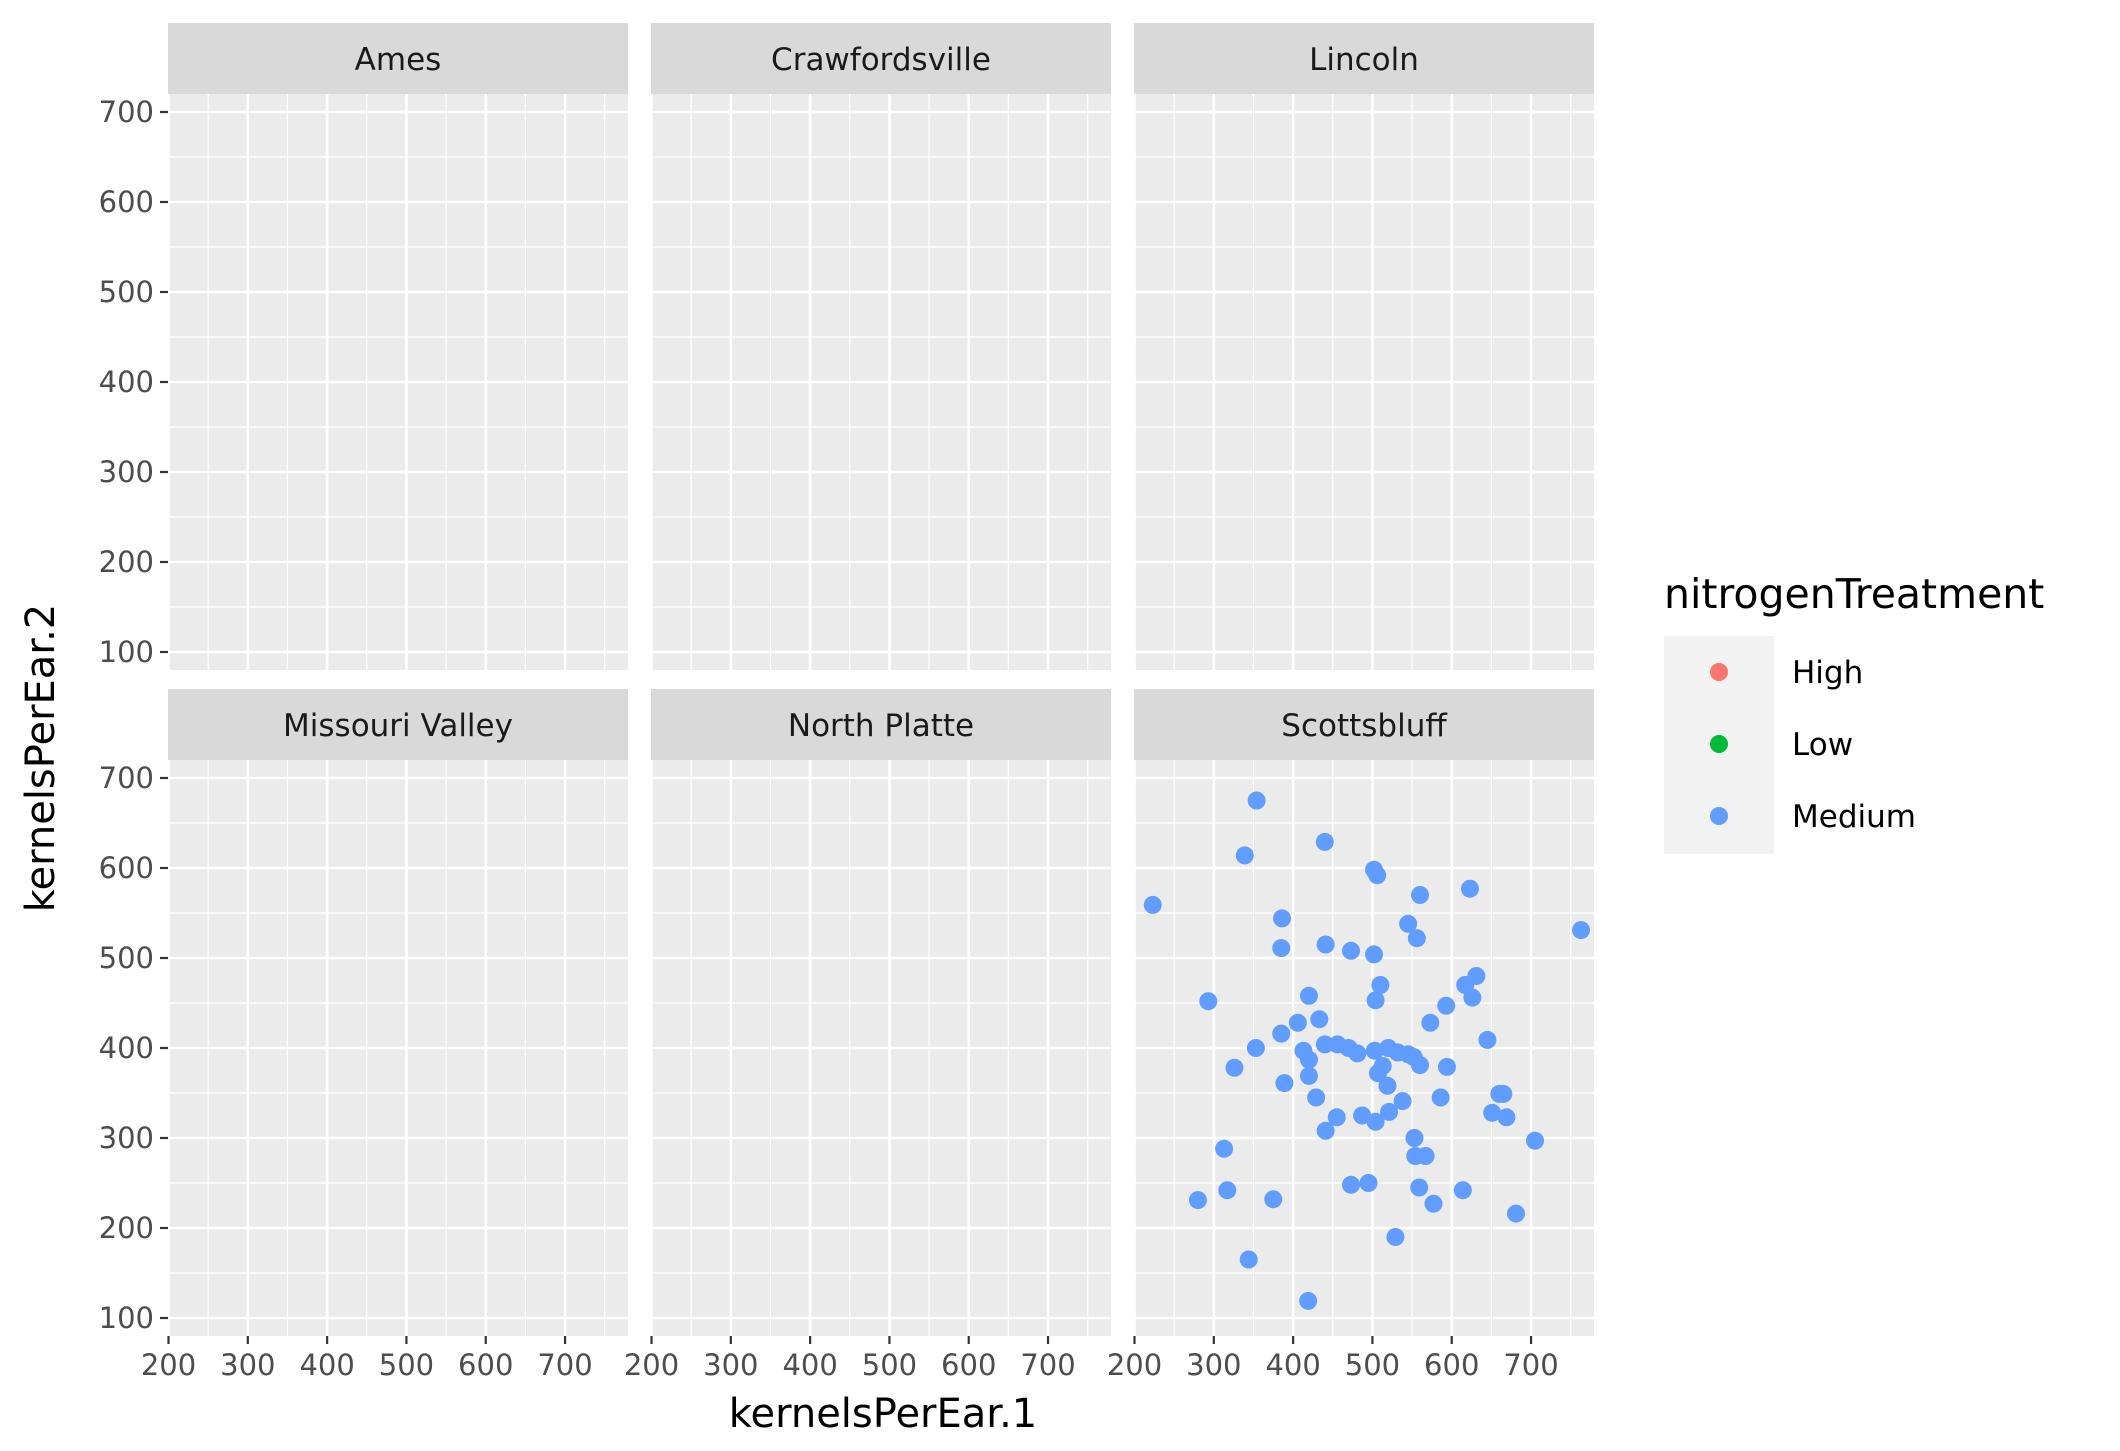 The image size is (2120, 1451). What do you see at coordinates (1363, 346) in the screenshot?
I see `facet-panel: Lincoln` at bounding box center [1363, 346].